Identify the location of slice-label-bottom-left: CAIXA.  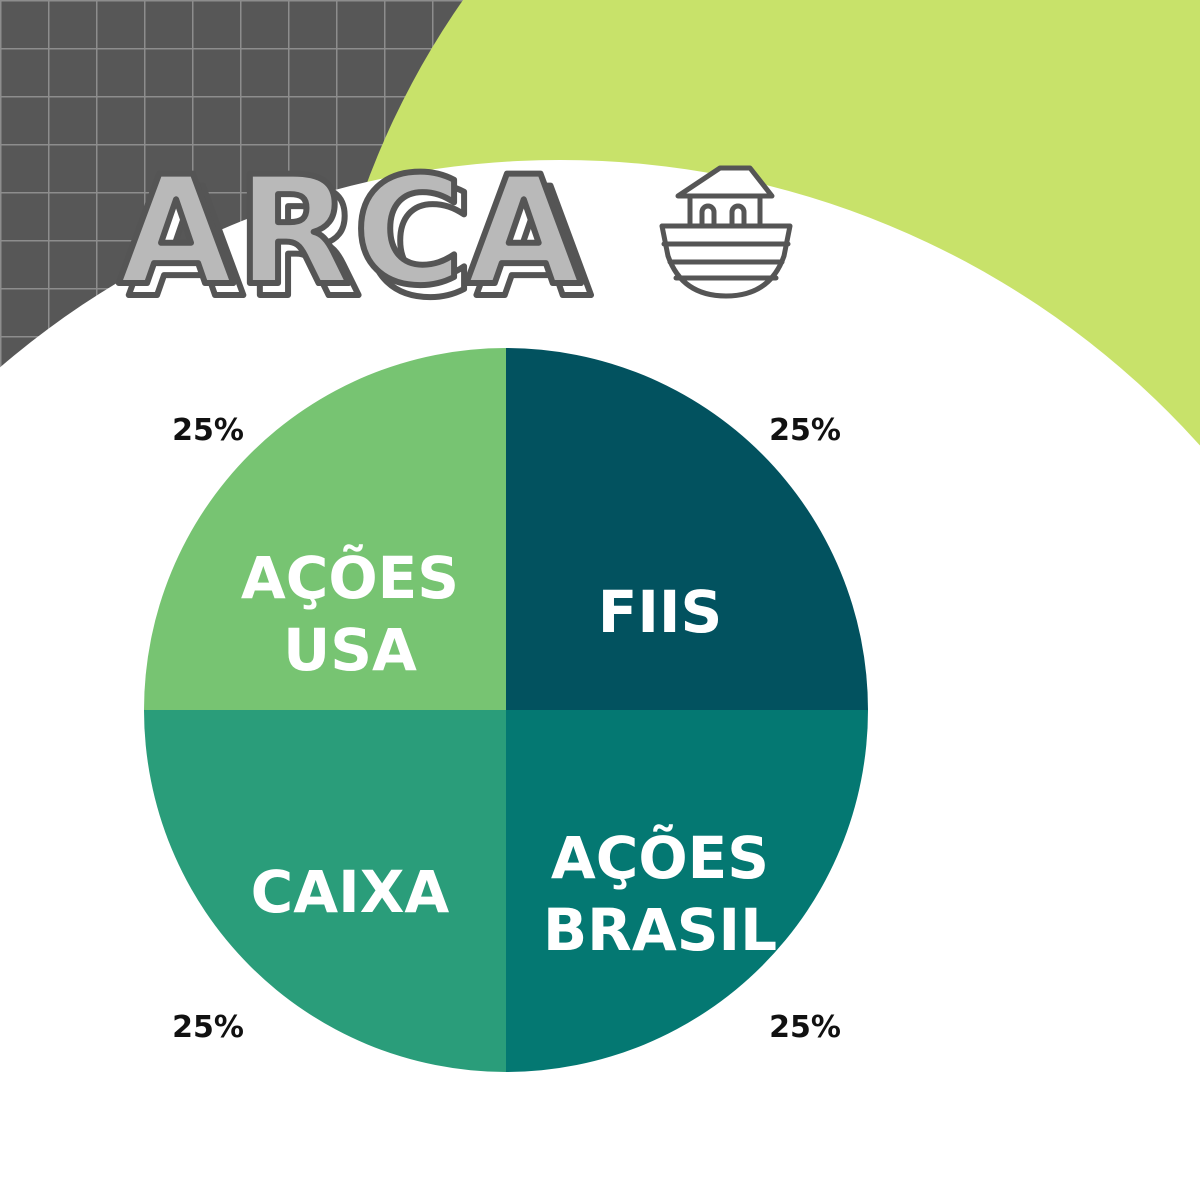
(350, 892).